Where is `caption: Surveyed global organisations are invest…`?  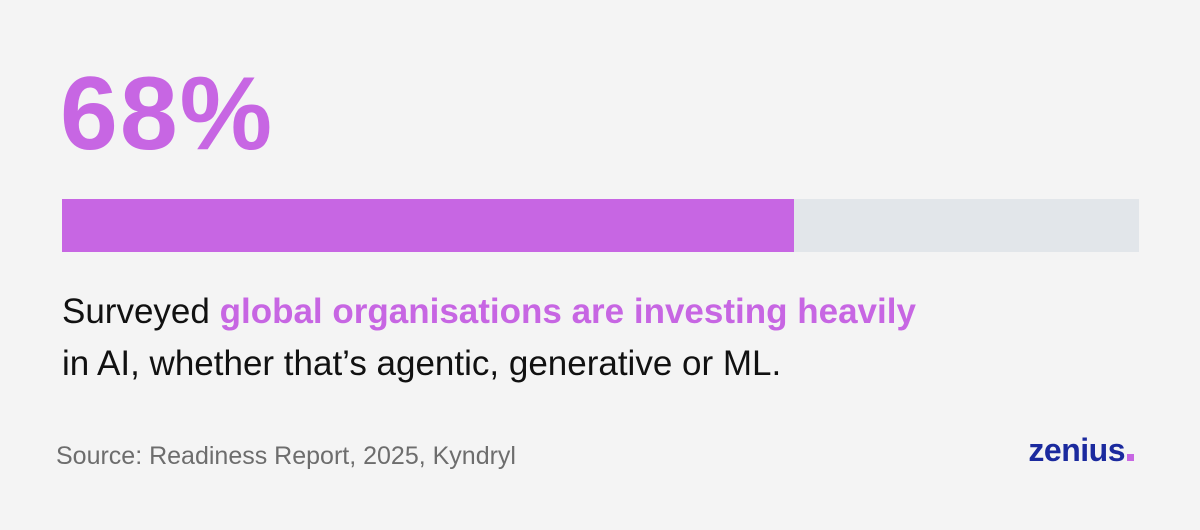
caption: Surveyed global organisations are invest… is located at coordinates (489, 338).